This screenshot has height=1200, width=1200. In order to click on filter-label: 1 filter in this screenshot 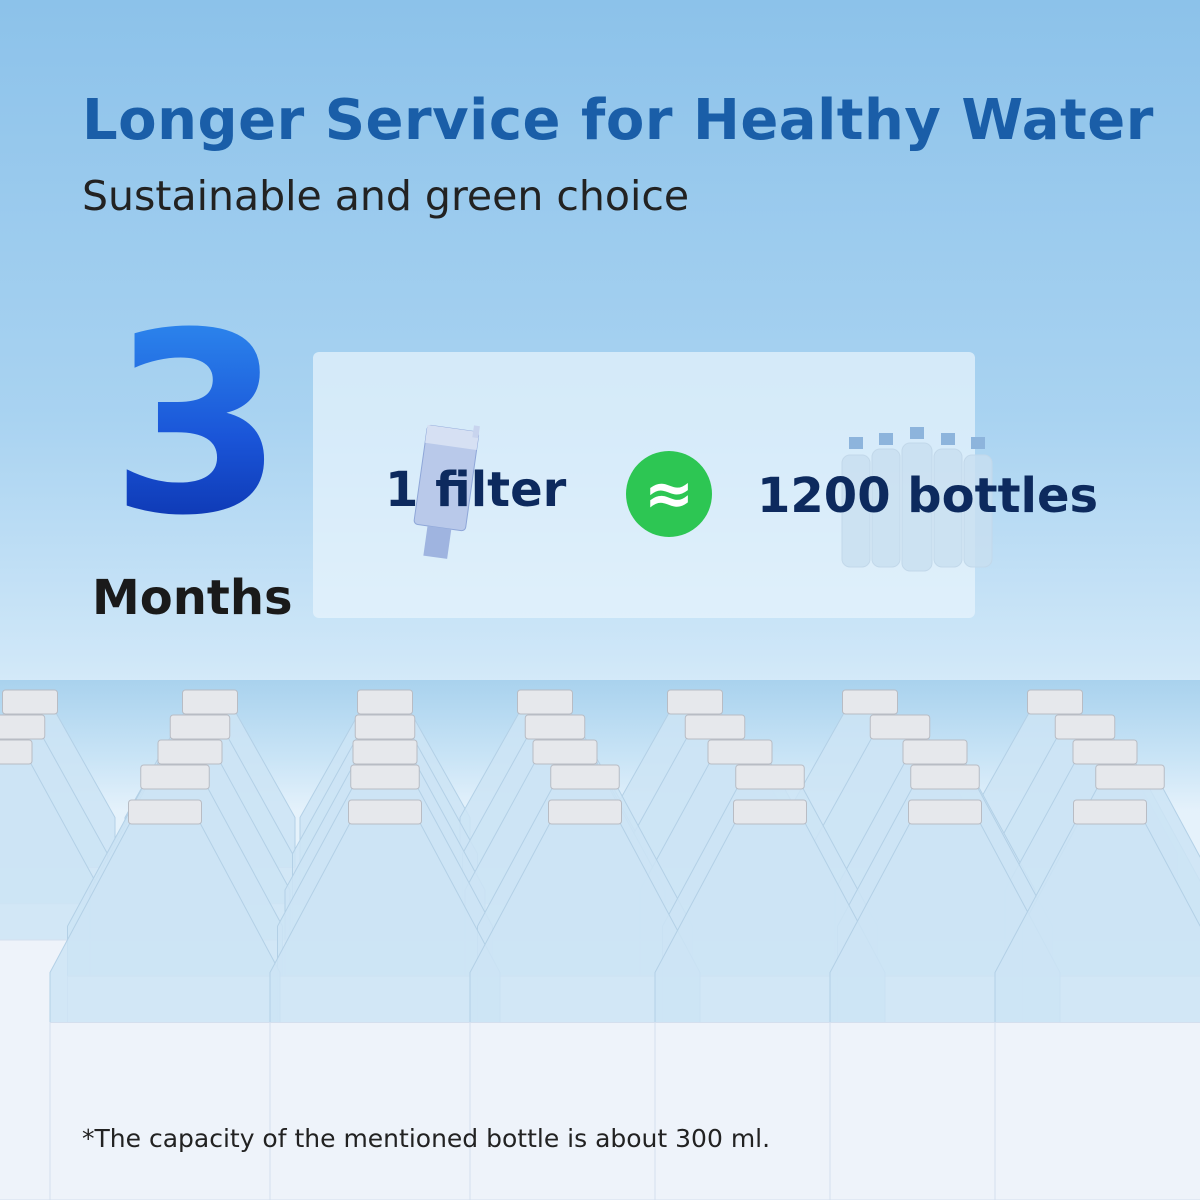, I will do `click(476, 490)`.